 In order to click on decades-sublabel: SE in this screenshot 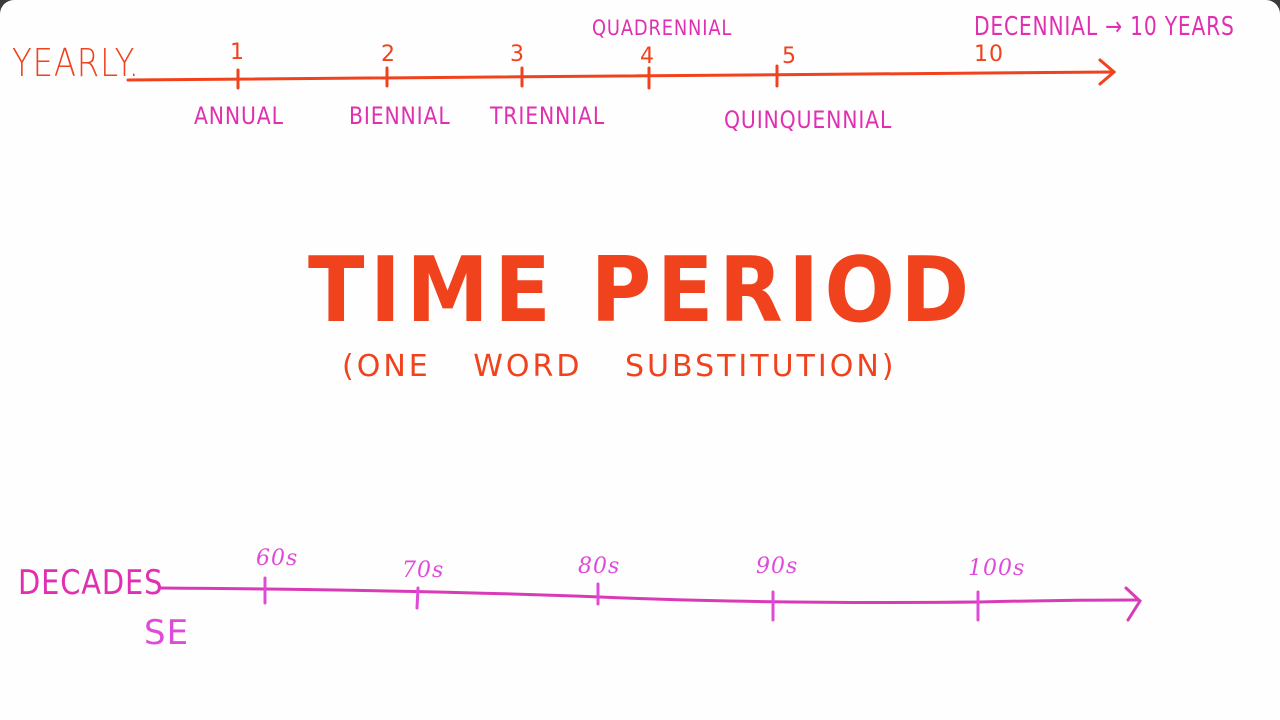, I will do `click(167, 633)`.